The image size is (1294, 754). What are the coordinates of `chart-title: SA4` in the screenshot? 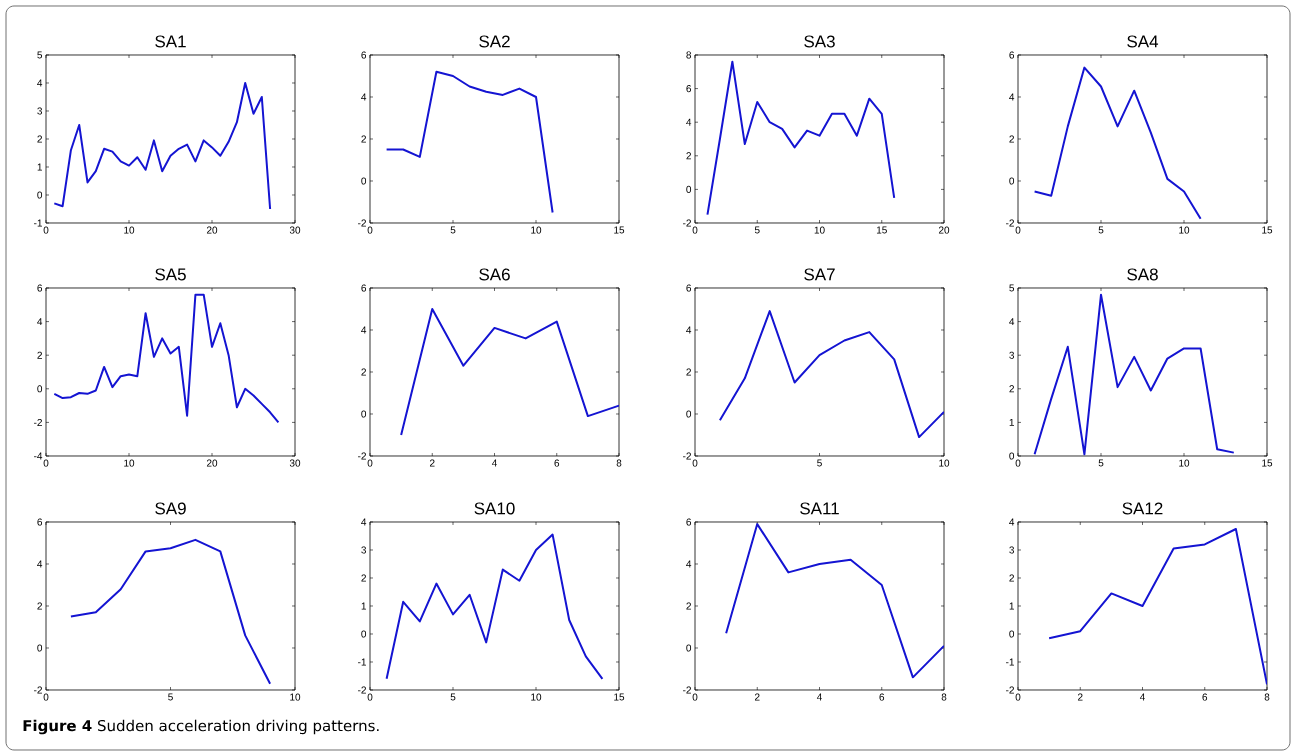 It's located at (1143, 41).